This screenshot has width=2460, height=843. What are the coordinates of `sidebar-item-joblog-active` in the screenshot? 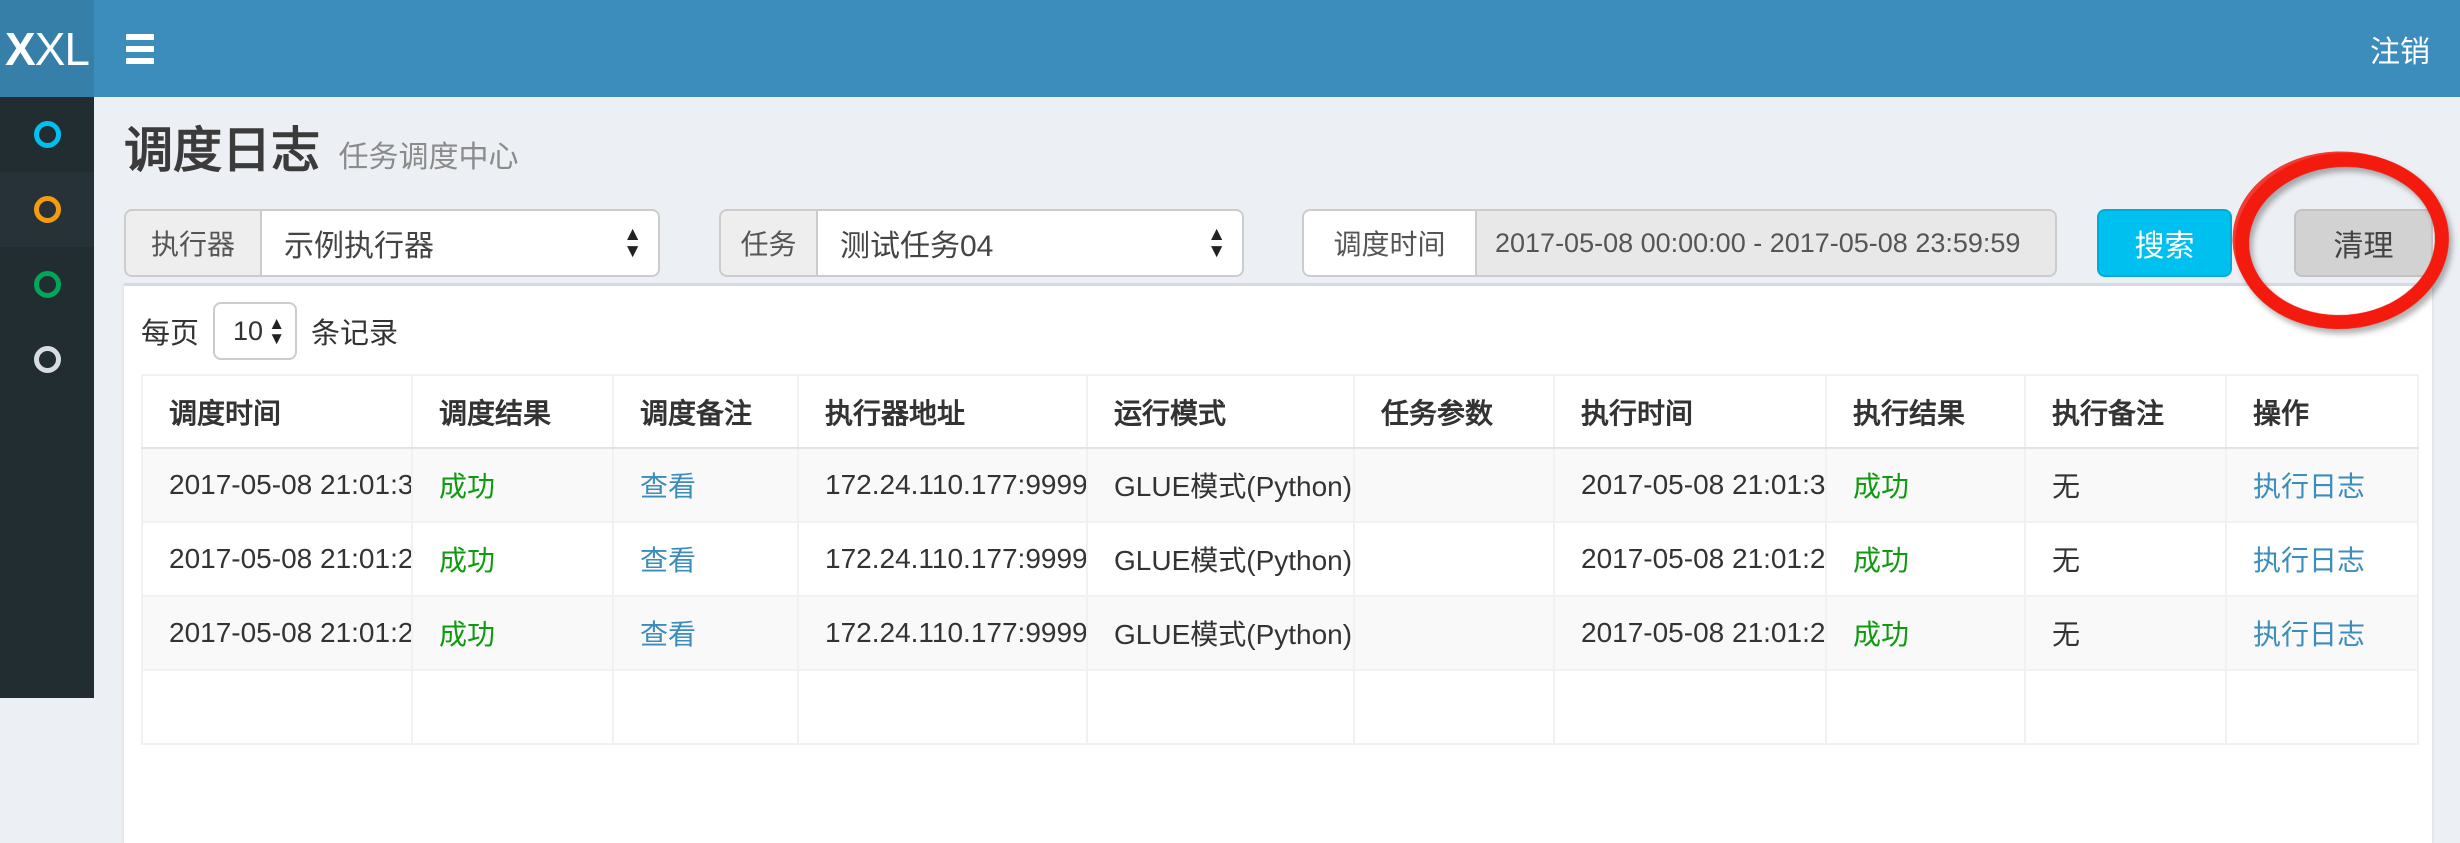 It's located at (47, 209).